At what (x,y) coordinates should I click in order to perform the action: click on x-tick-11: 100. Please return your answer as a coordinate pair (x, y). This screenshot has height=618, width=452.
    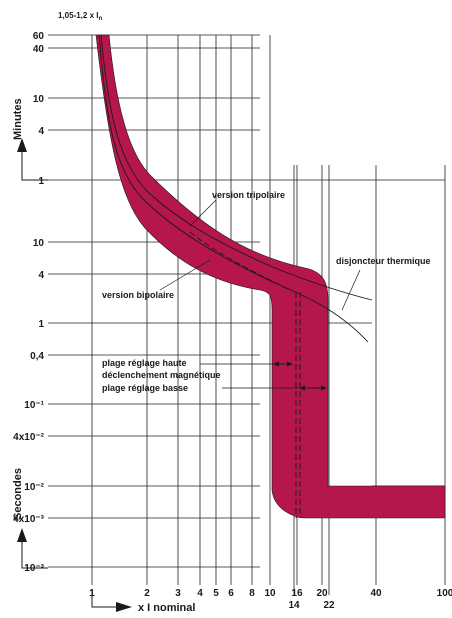
    Looking at the image, I should click on (444, 593).